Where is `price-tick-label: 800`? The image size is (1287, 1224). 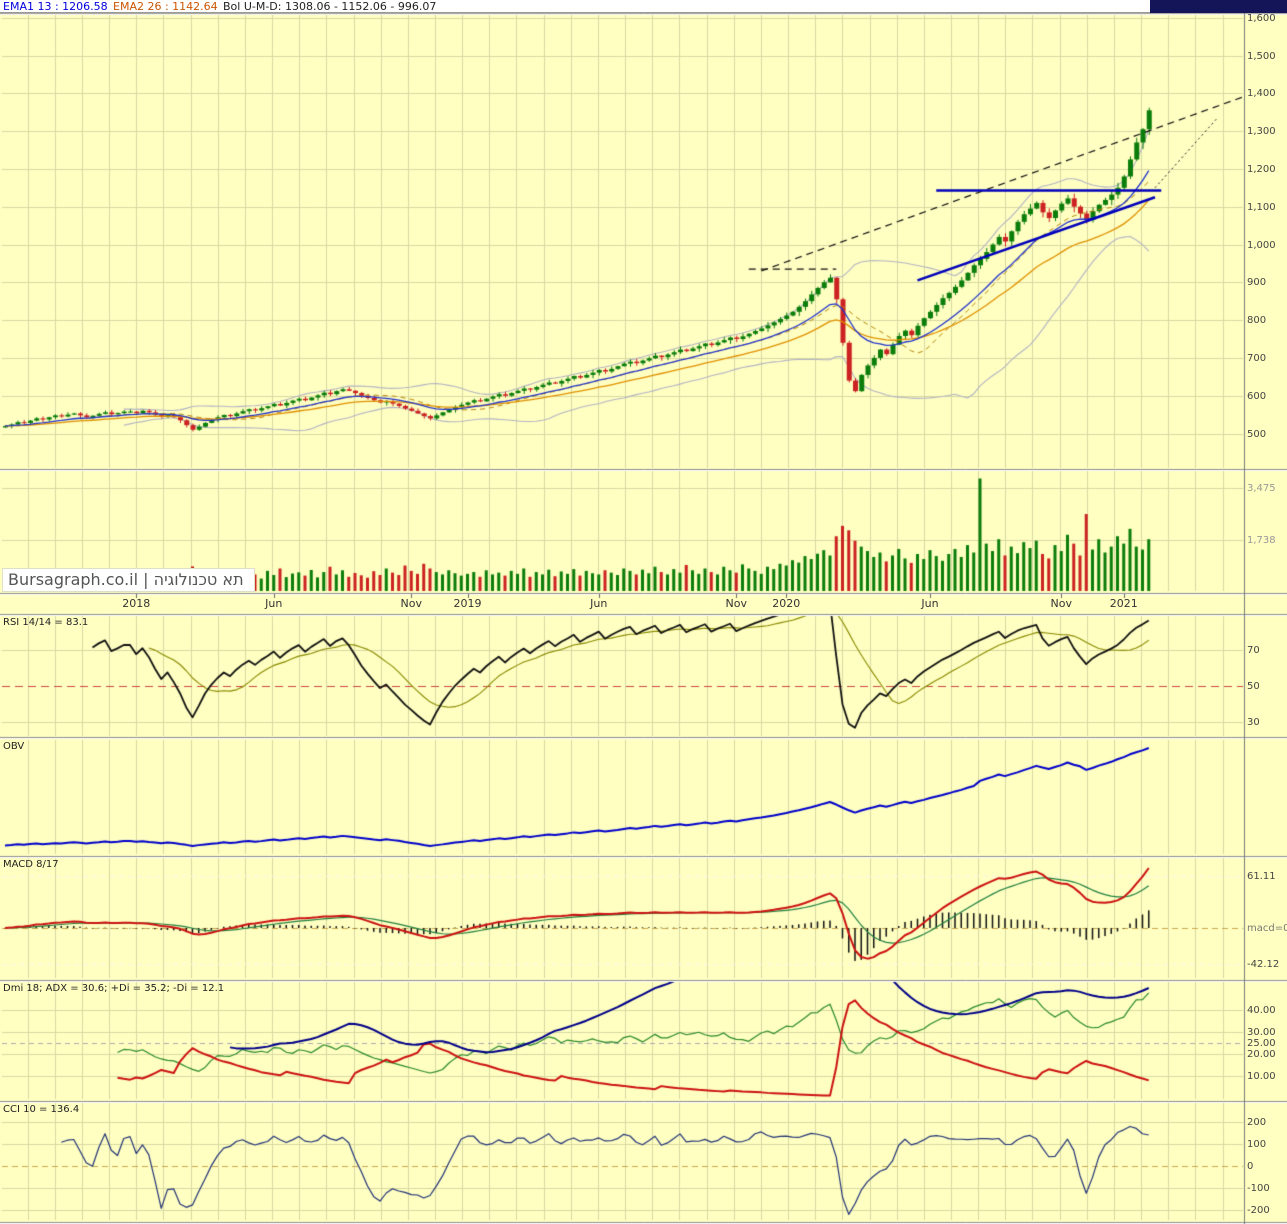 price-tick-label: 800 is located at coordinates (1257, 321).